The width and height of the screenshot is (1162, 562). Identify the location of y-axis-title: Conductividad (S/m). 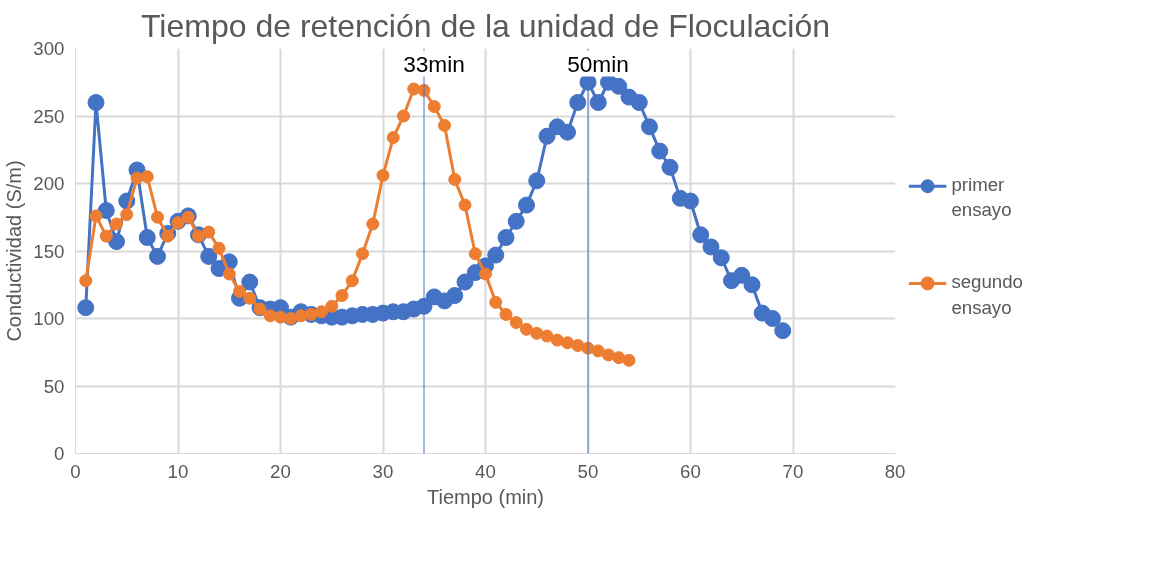
(14, 251).